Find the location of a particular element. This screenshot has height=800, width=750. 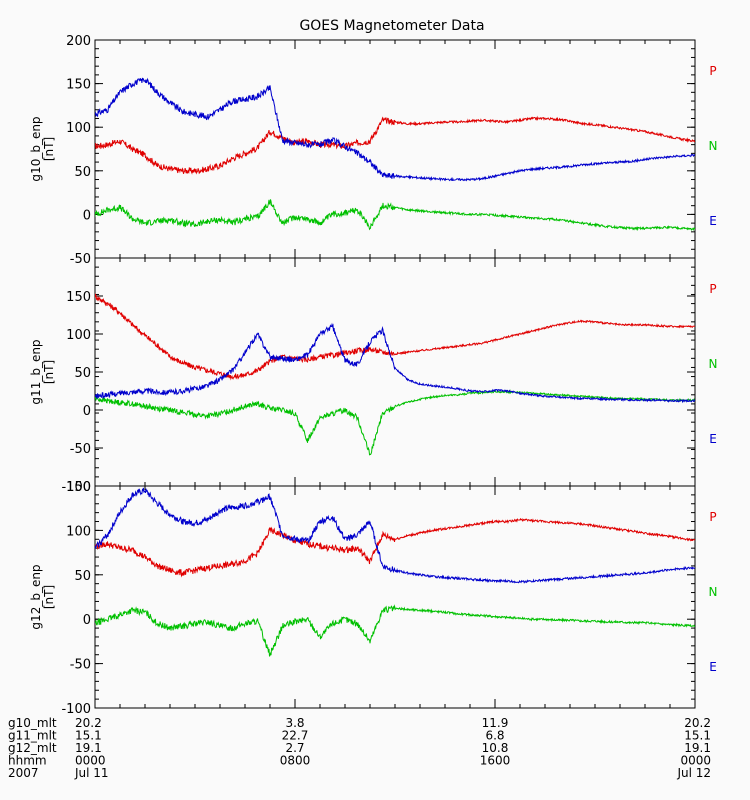

bottom-row-value: 1600 is located at coordinates (495, 761).